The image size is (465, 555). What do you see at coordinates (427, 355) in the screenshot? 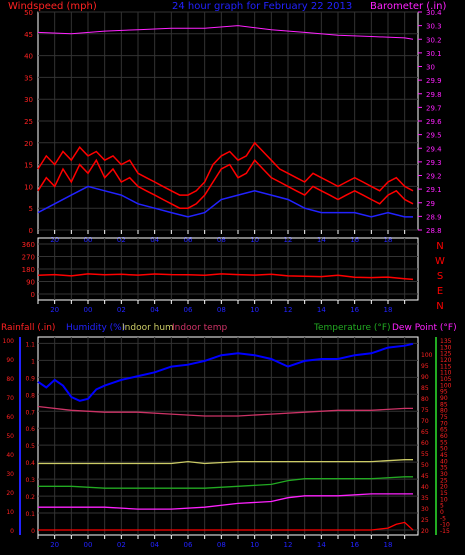
I see `temperature-inner-tick-label: 100` at bounding box center [427, 355].